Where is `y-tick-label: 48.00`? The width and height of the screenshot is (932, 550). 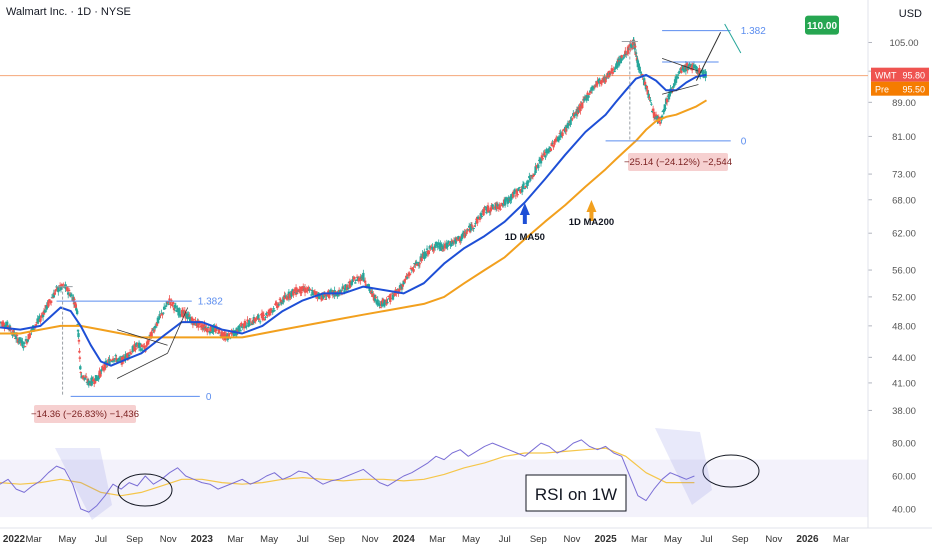
y-tick-label: 48.00 is located at coordinates (904, 326).